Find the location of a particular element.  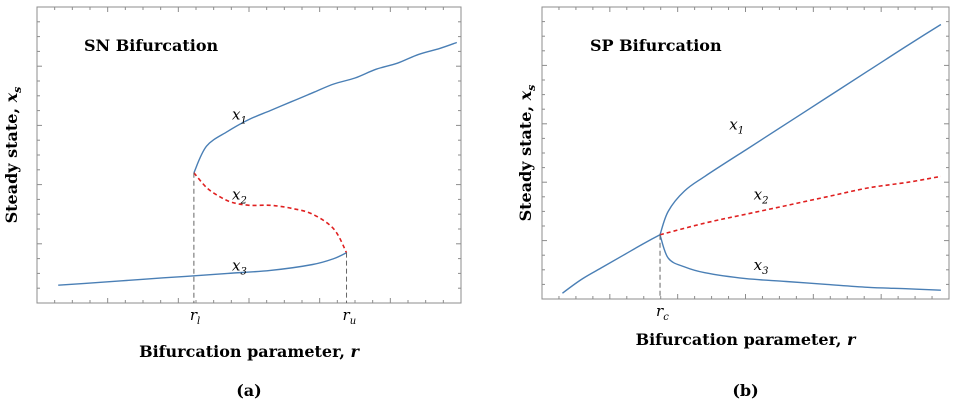

x-tick-label-r_l: rl is located at coordinates (195, 316).